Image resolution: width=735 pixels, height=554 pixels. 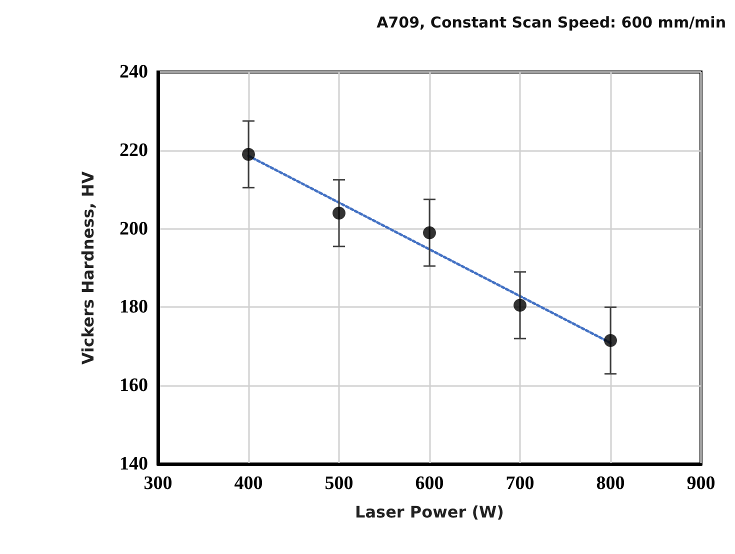 What do you see at coordinates (134, 385) in the screenshot?
I see `y-tick-label: 160` at bounding box center [134, 385].